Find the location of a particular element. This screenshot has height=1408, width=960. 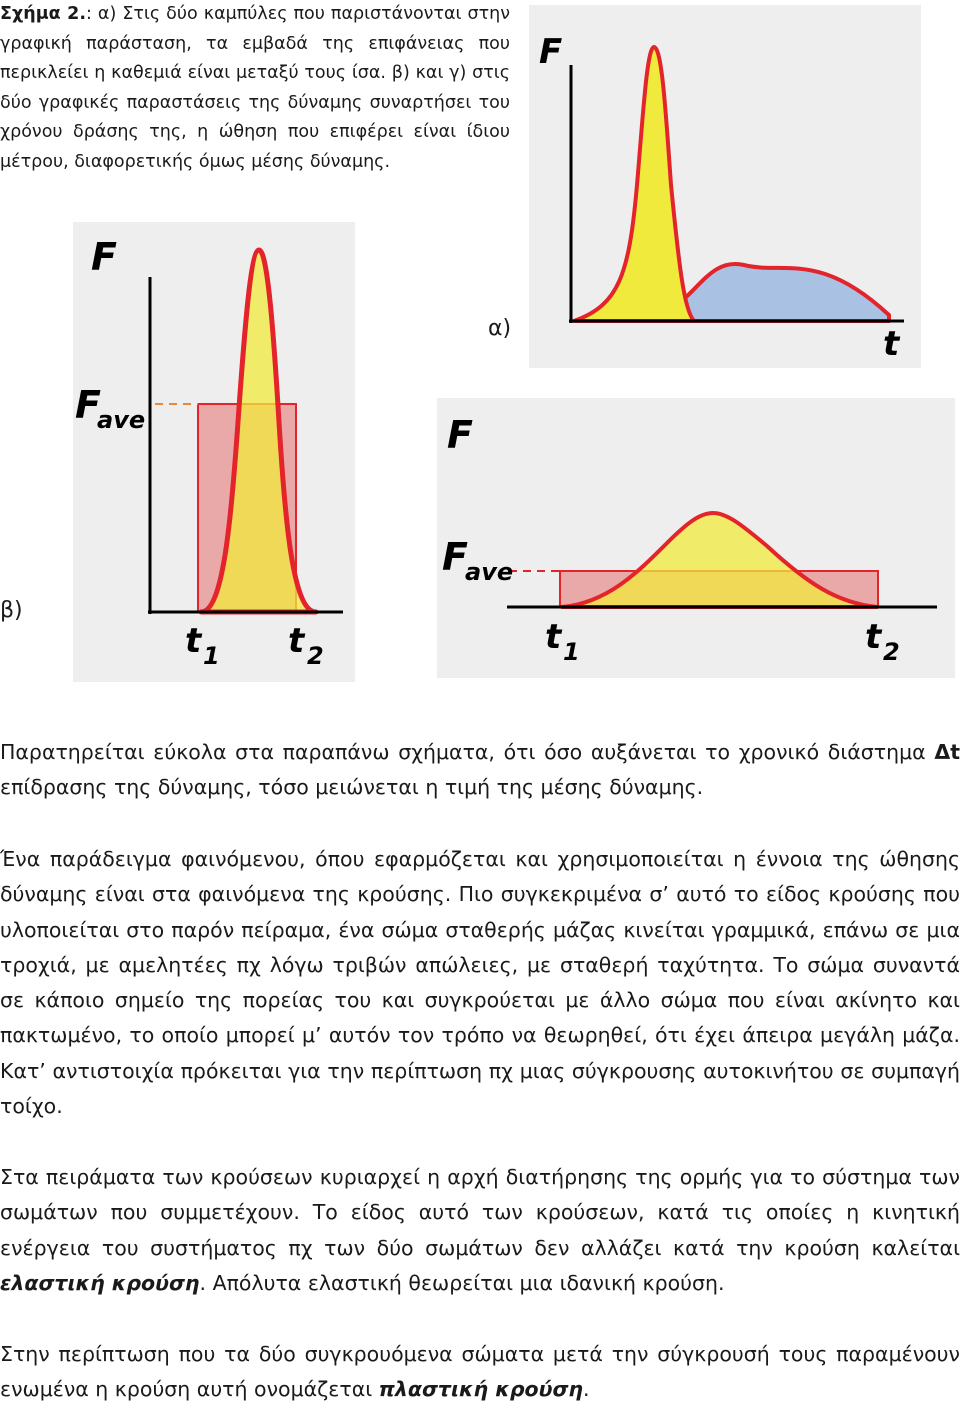

elastic-collision-term: ελαστική κρούση is located at coordinates (100, 1282).